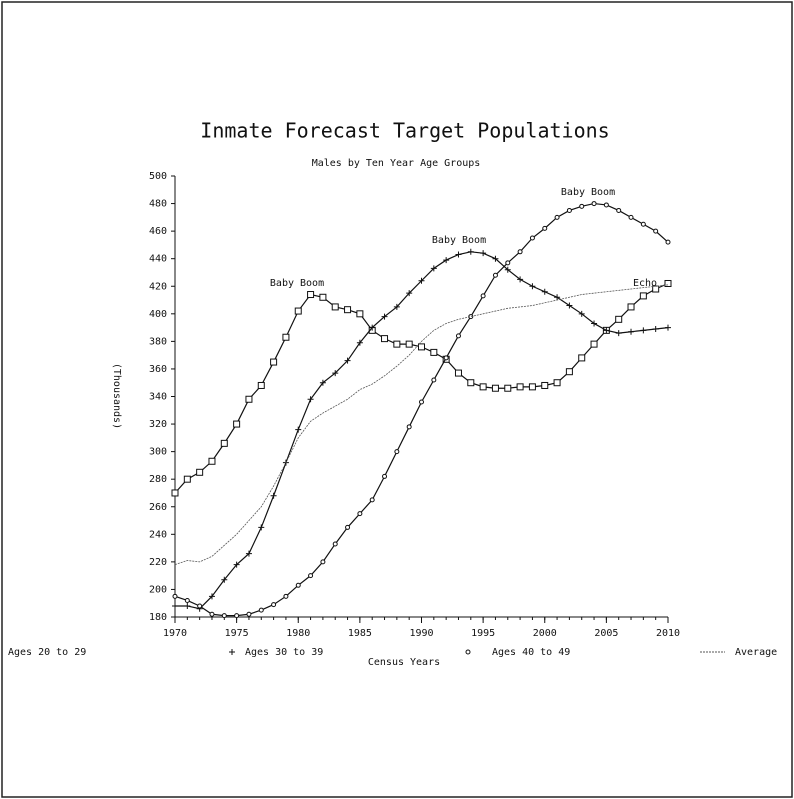  What do you see at coordinates (404, 131) in the screenshot?
I see `chart-title: Inmate Forecast Target Populations` at bounding box center [404, 131].